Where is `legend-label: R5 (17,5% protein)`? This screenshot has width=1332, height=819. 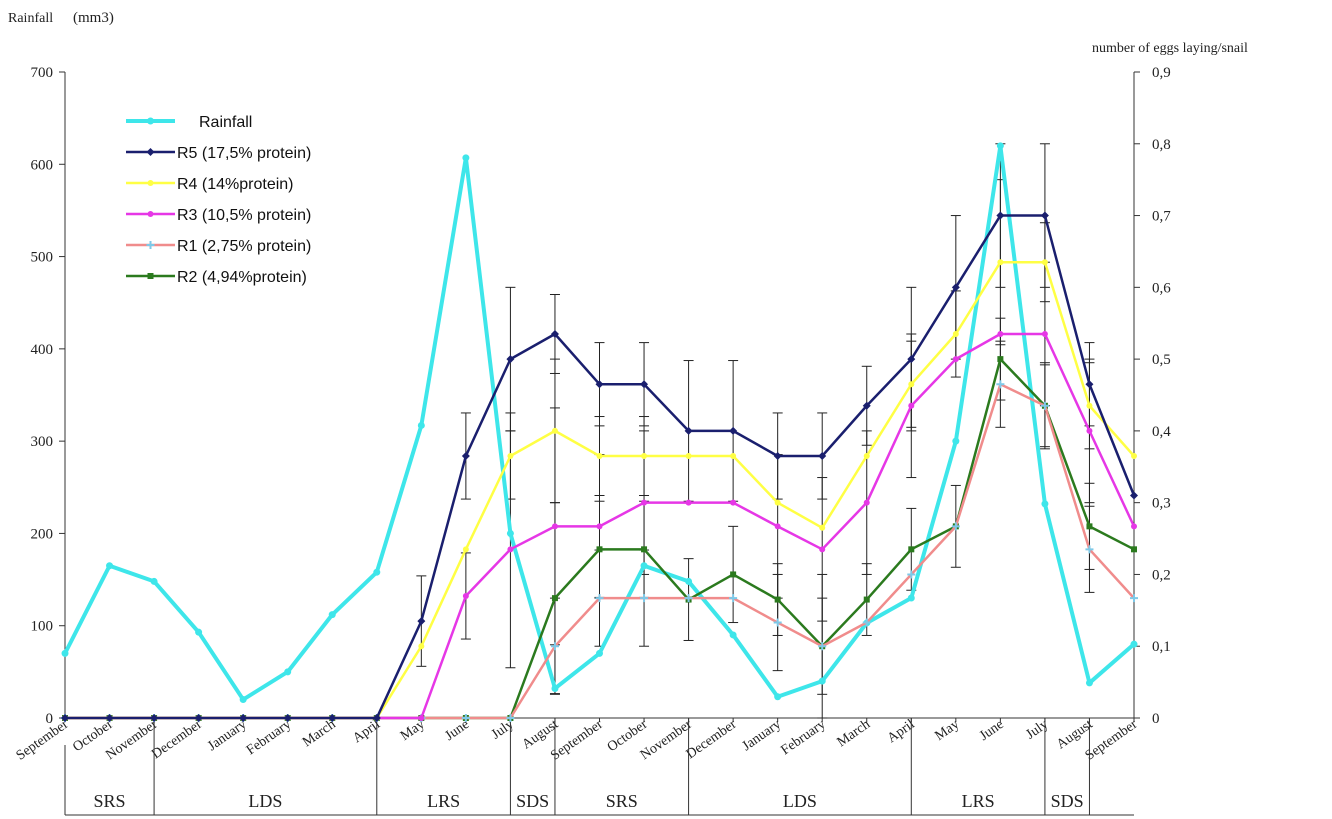 legend-label: R5 (17,5% protein) is located at coordinates (244, 153).